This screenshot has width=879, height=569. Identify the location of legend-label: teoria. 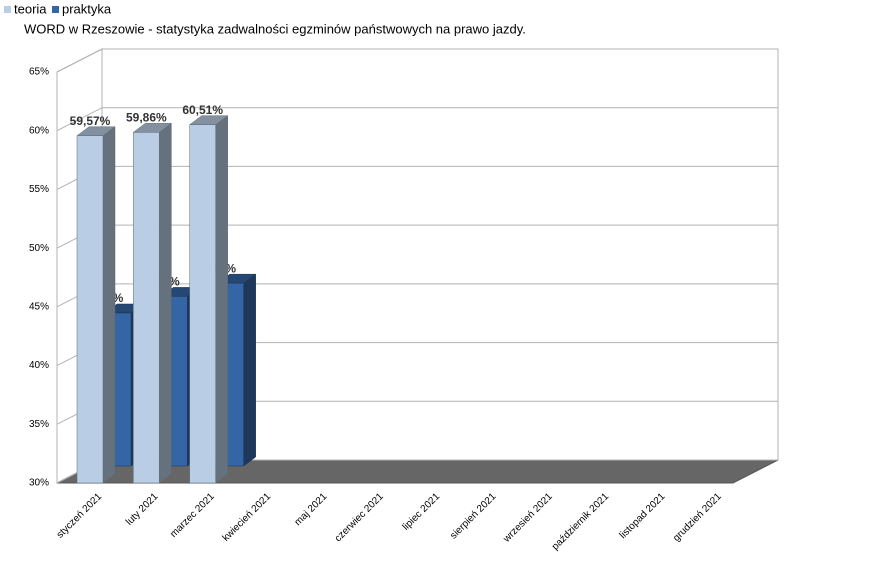
(30, 8).